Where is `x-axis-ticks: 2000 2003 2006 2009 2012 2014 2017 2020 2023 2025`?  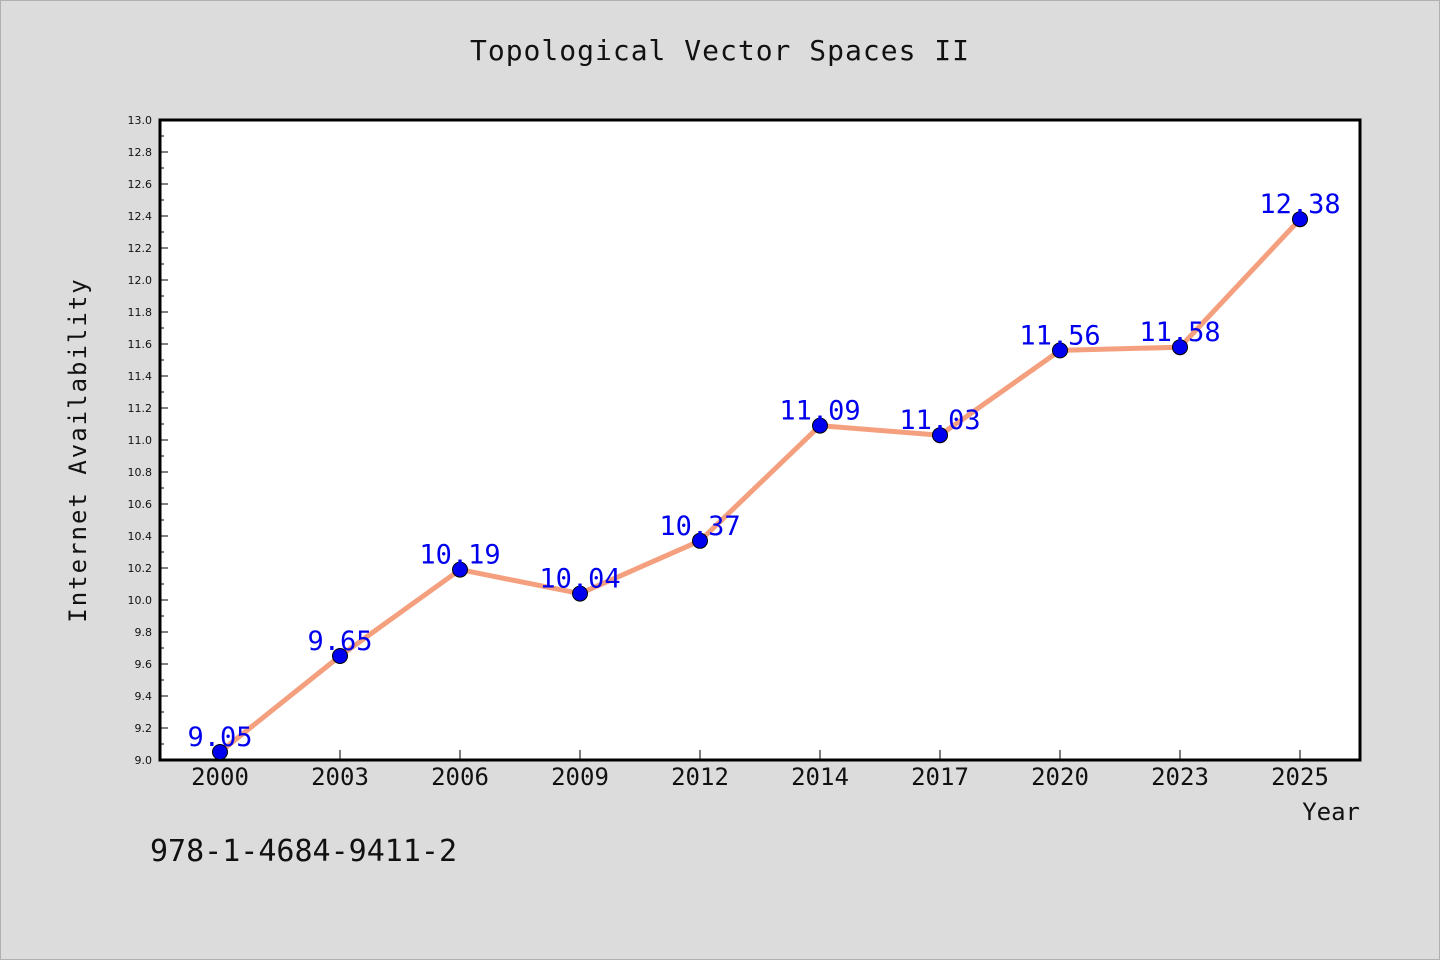
x-axis-ticks: 2000 2003 2006 2009 2012 2014 2017 2020 2023 2025 is located at coordinates (760, 770).